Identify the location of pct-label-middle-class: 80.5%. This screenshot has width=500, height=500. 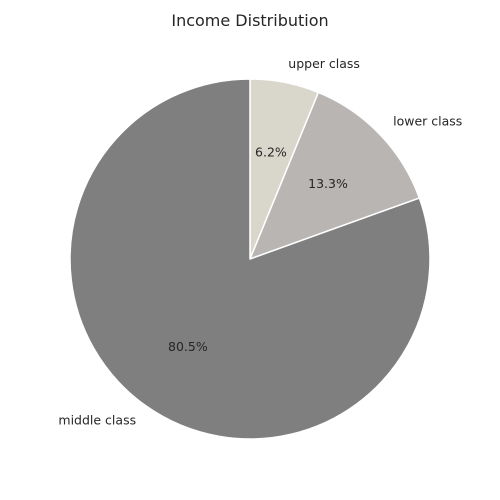
(188, 346).